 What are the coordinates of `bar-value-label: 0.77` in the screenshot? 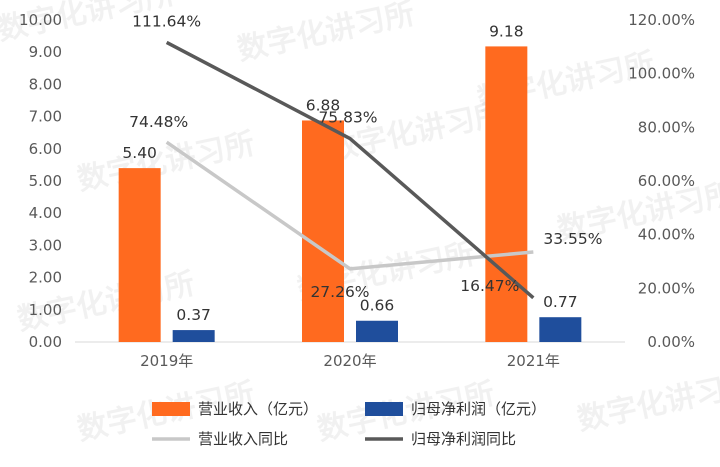 It's located at (560, 302).